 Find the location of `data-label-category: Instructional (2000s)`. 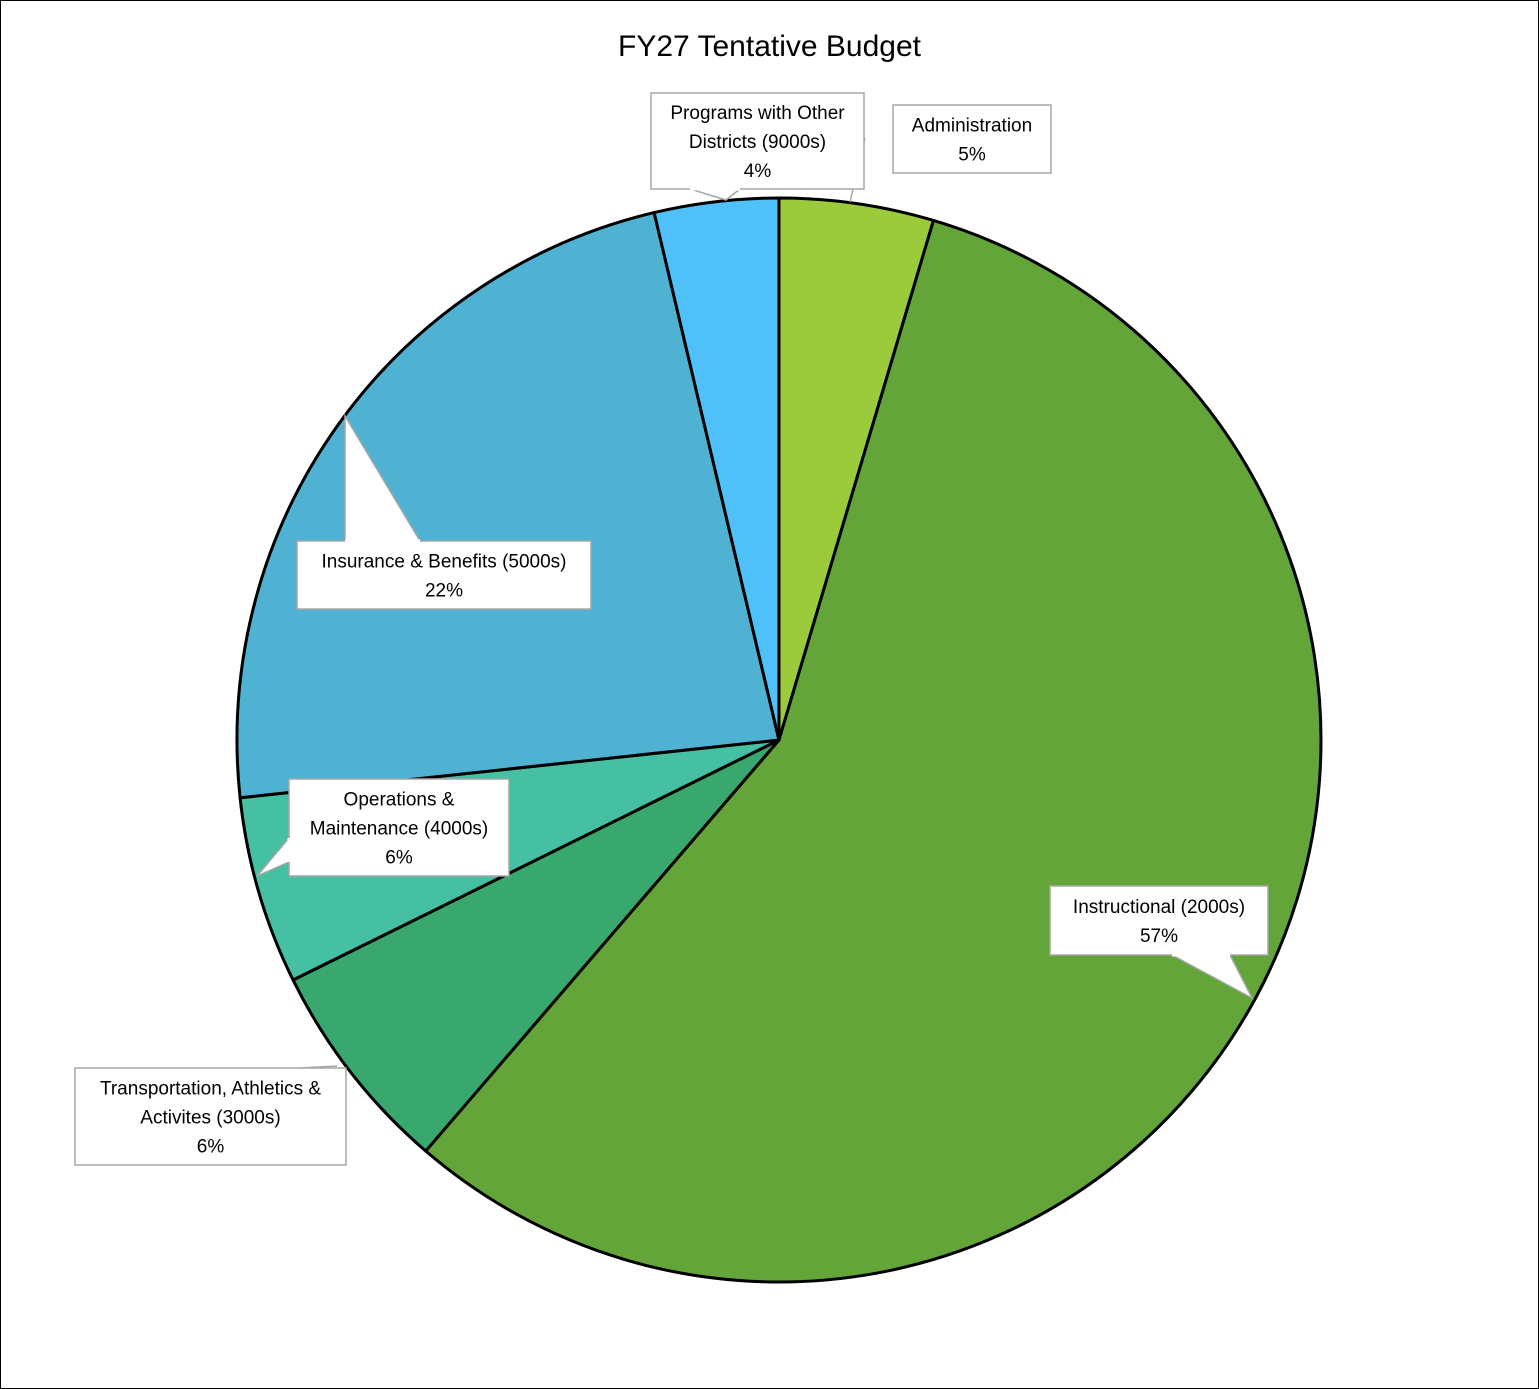

data-label-category: Instructional (2000s) is located at coordinates (1159, 907).